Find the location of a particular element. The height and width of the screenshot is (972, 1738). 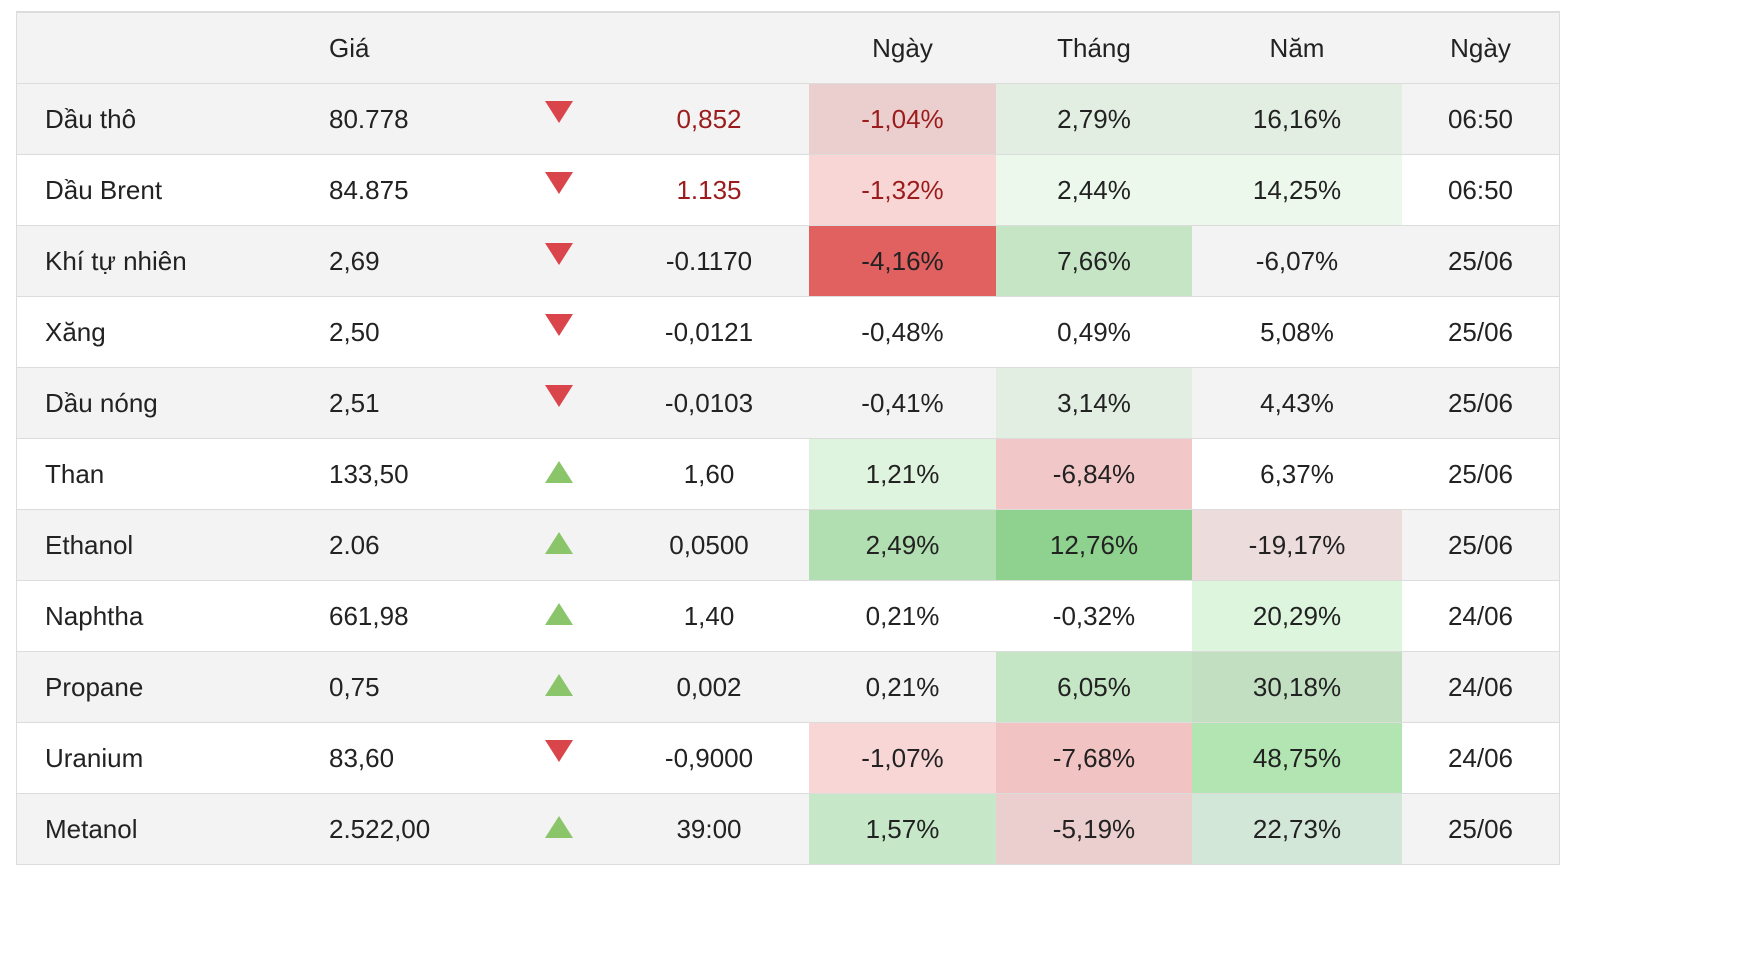

day-change-cell: -0,41% is located at coordinates (902, 403).